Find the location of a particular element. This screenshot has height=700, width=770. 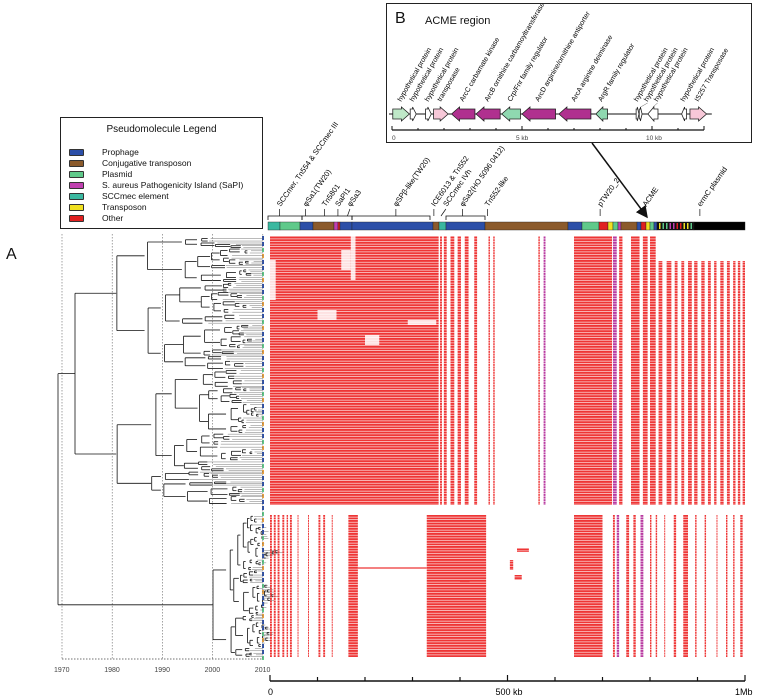

legend-title: Pseudomolecule Legend is located at coordinates (161, 129).